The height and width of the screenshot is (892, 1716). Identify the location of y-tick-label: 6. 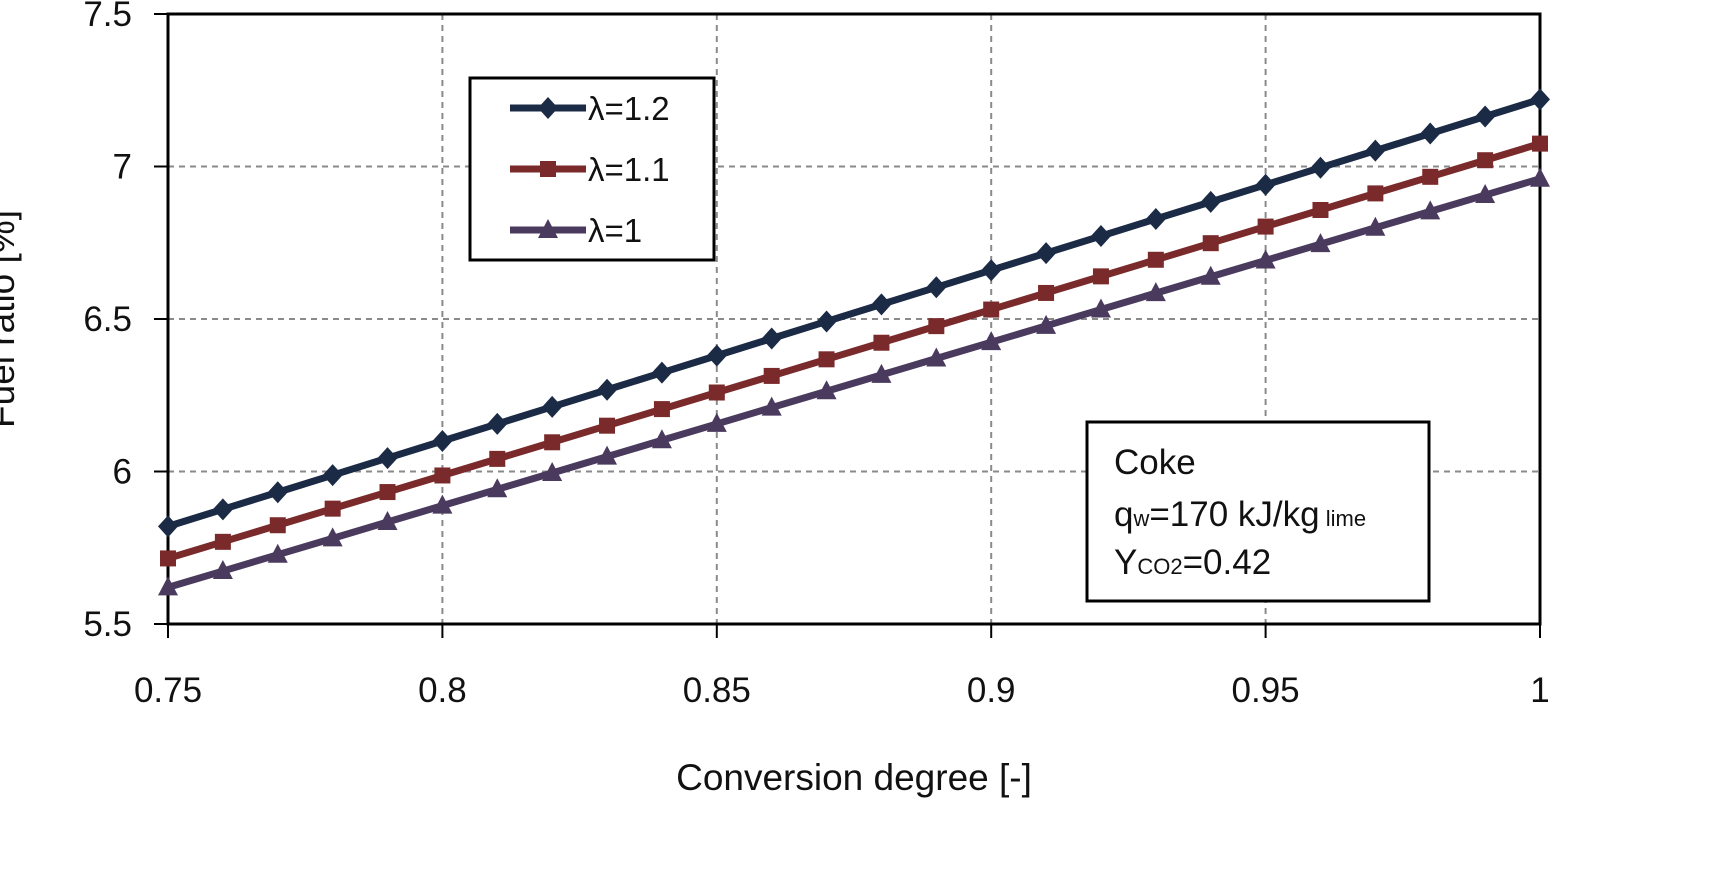
(122, 472).